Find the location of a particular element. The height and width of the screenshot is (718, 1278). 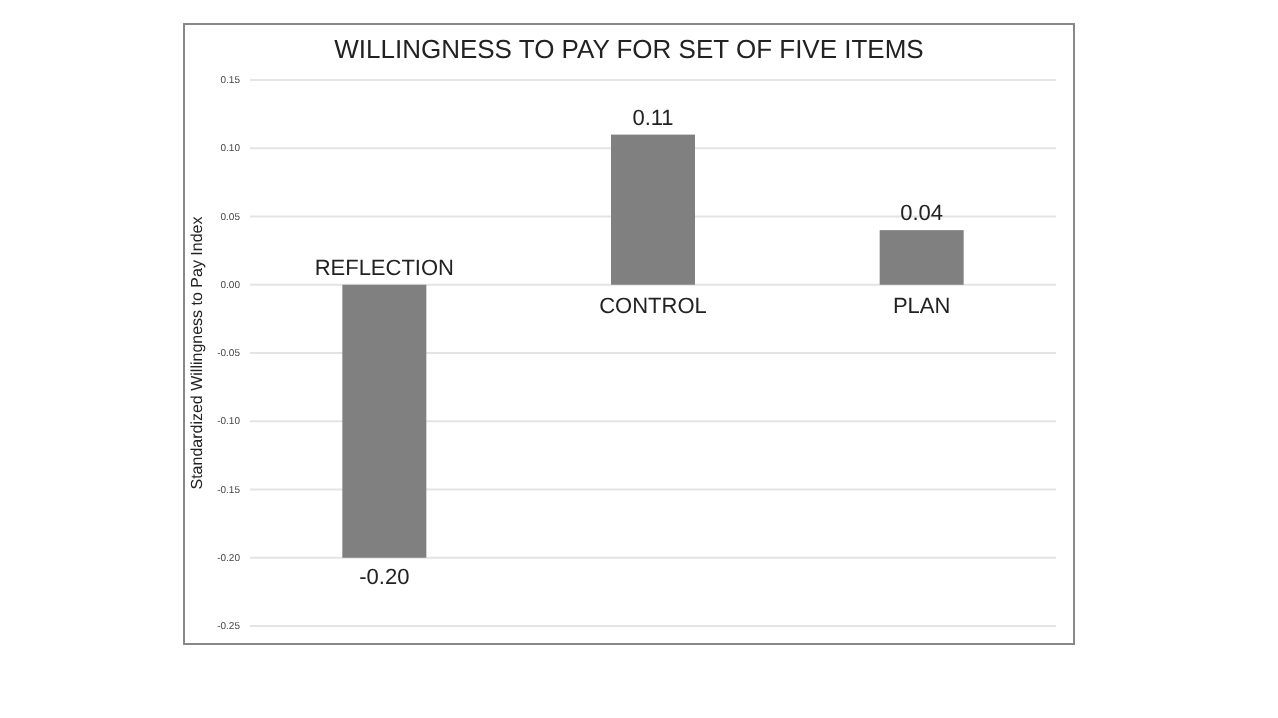

y-axis-title: Standardized Willingness to Pay Index is located at coordinates (197, 353).